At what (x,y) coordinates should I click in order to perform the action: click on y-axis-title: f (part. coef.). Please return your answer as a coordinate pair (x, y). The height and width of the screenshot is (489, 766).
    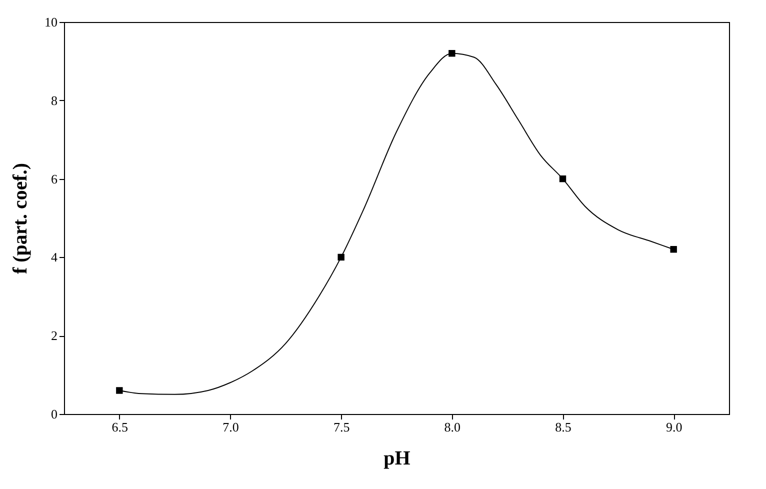
    Looking at the image, I should click on (21, 218).